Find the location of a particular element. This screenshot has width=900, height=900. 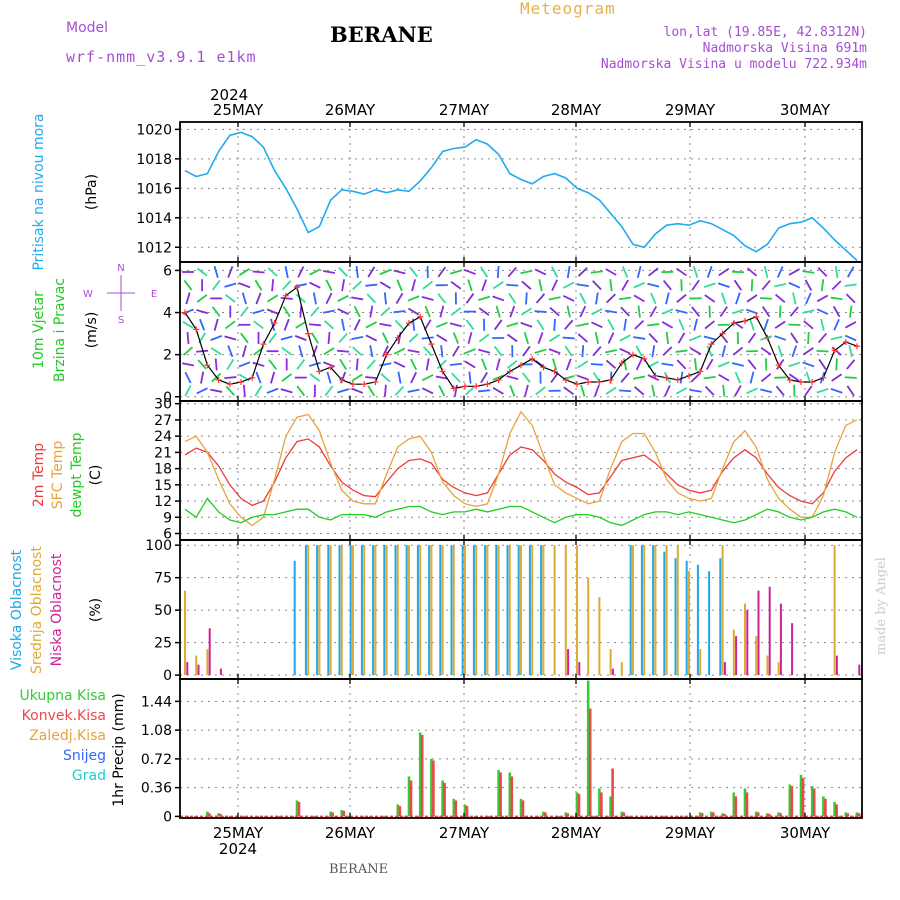

y-tick-label: 75 is located at coordinates (163, 579).